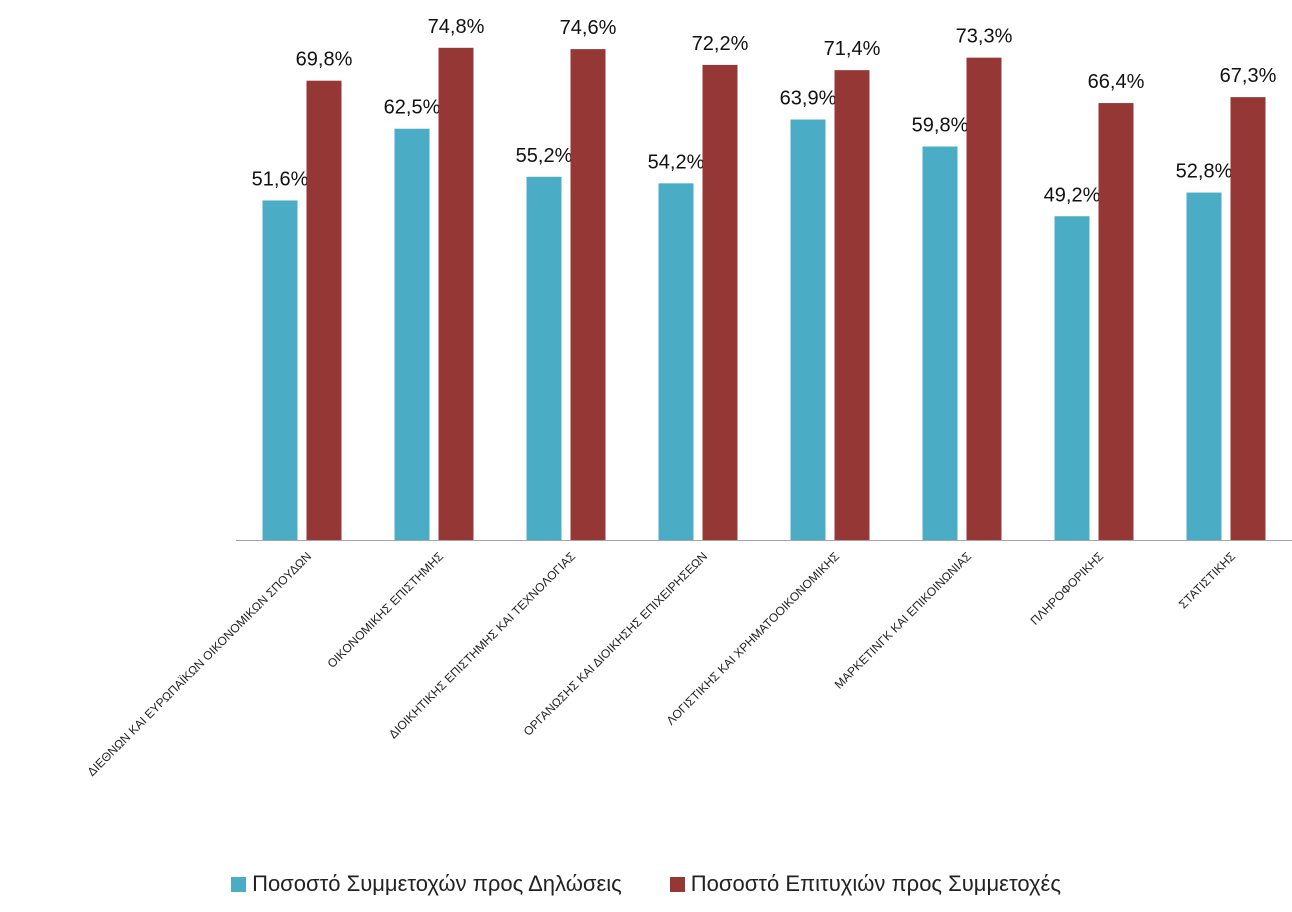 The height and width of the screenshot is (912, 1292). I want to click on category-label-7: ΠΛΗΡΟΦΟΡΙΚΗΣ, so click(1067, 588).